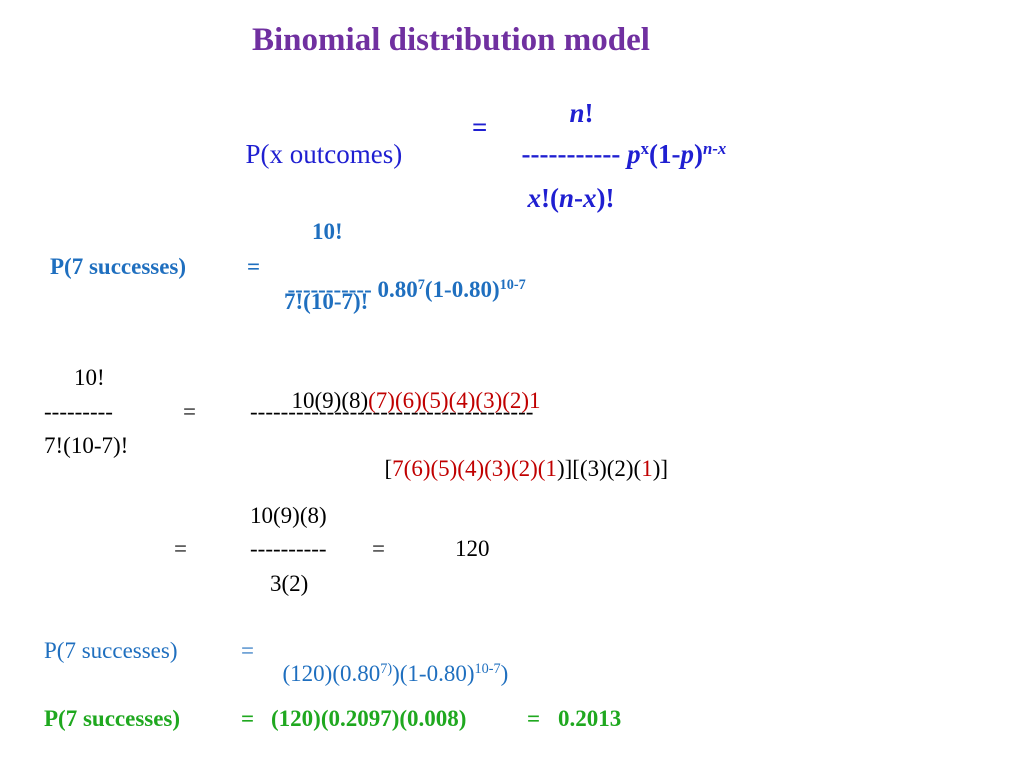 The width and height of the screenshot is (1024, 768). Describe the element at coordinates (534, 198) in the screenshot. I see `den-x: x` at that location.